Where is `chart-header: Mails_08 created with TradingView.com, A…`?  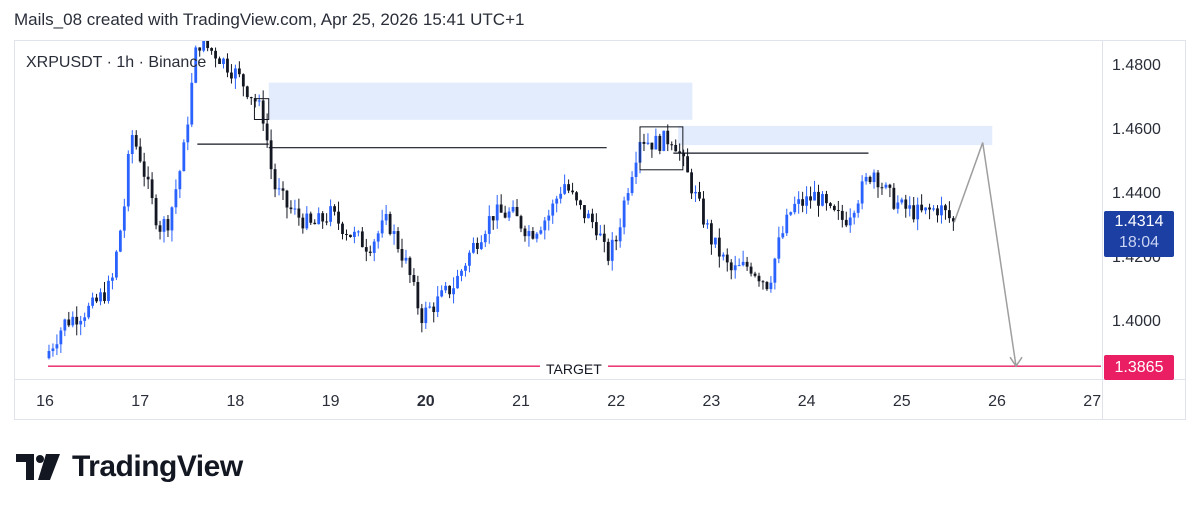
chart-header: Mails_08 created with TradingView.com, A… is located at coordinates (269, 19).